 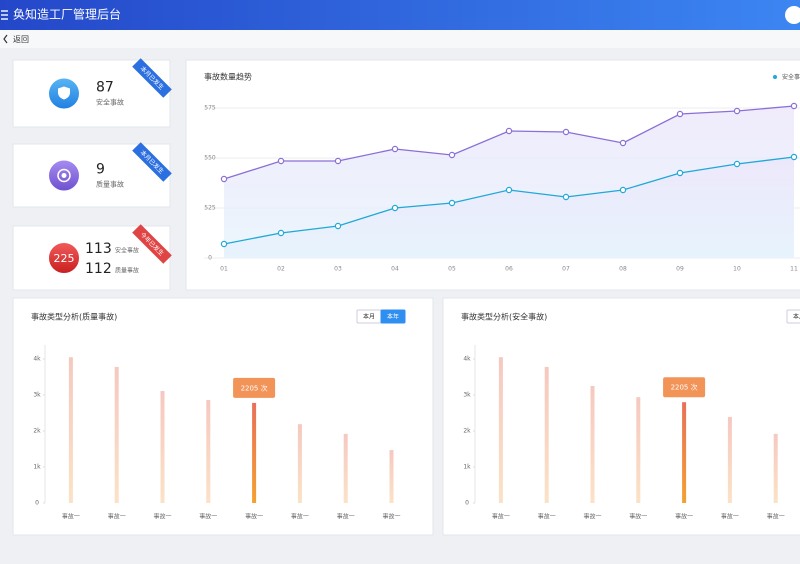 I want to click on stat-value: 87, so click(x=105, y=88).